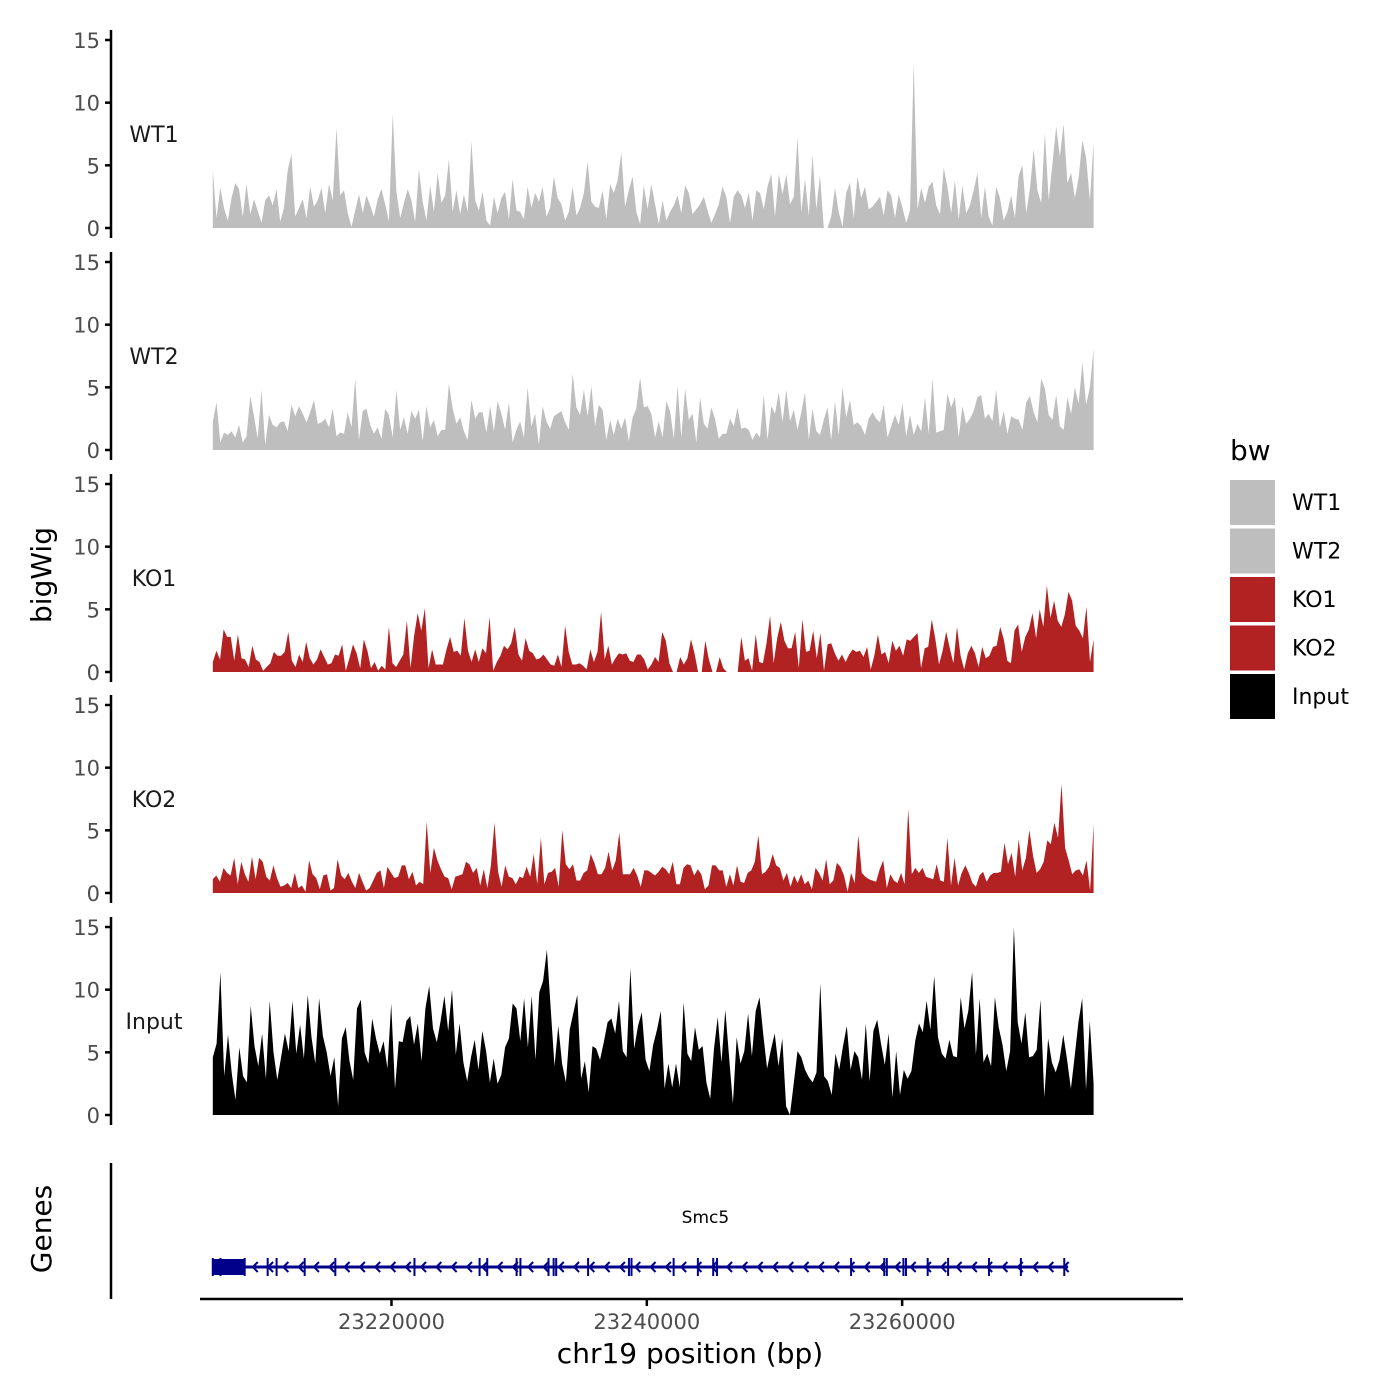  I want to click on genes-axis-title: Genes, so click(41, 1229).